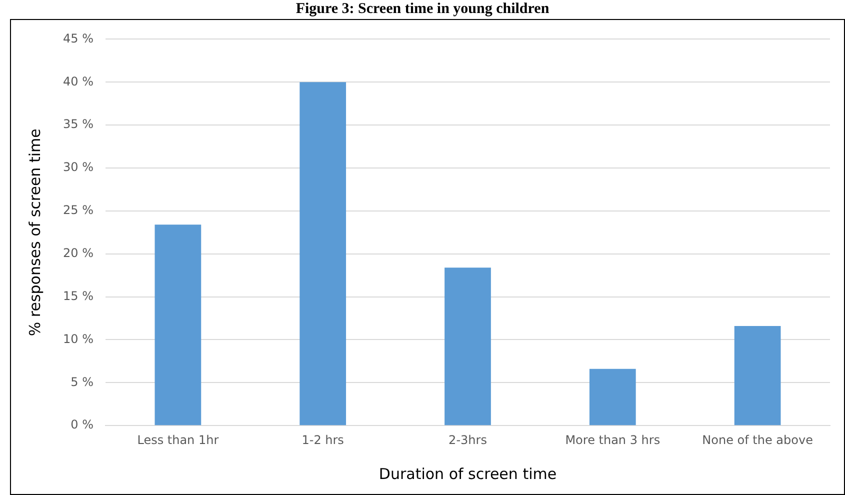 The image size is (845, 495). I want to click on y-tick-label: 5 %, so click(82, 381).